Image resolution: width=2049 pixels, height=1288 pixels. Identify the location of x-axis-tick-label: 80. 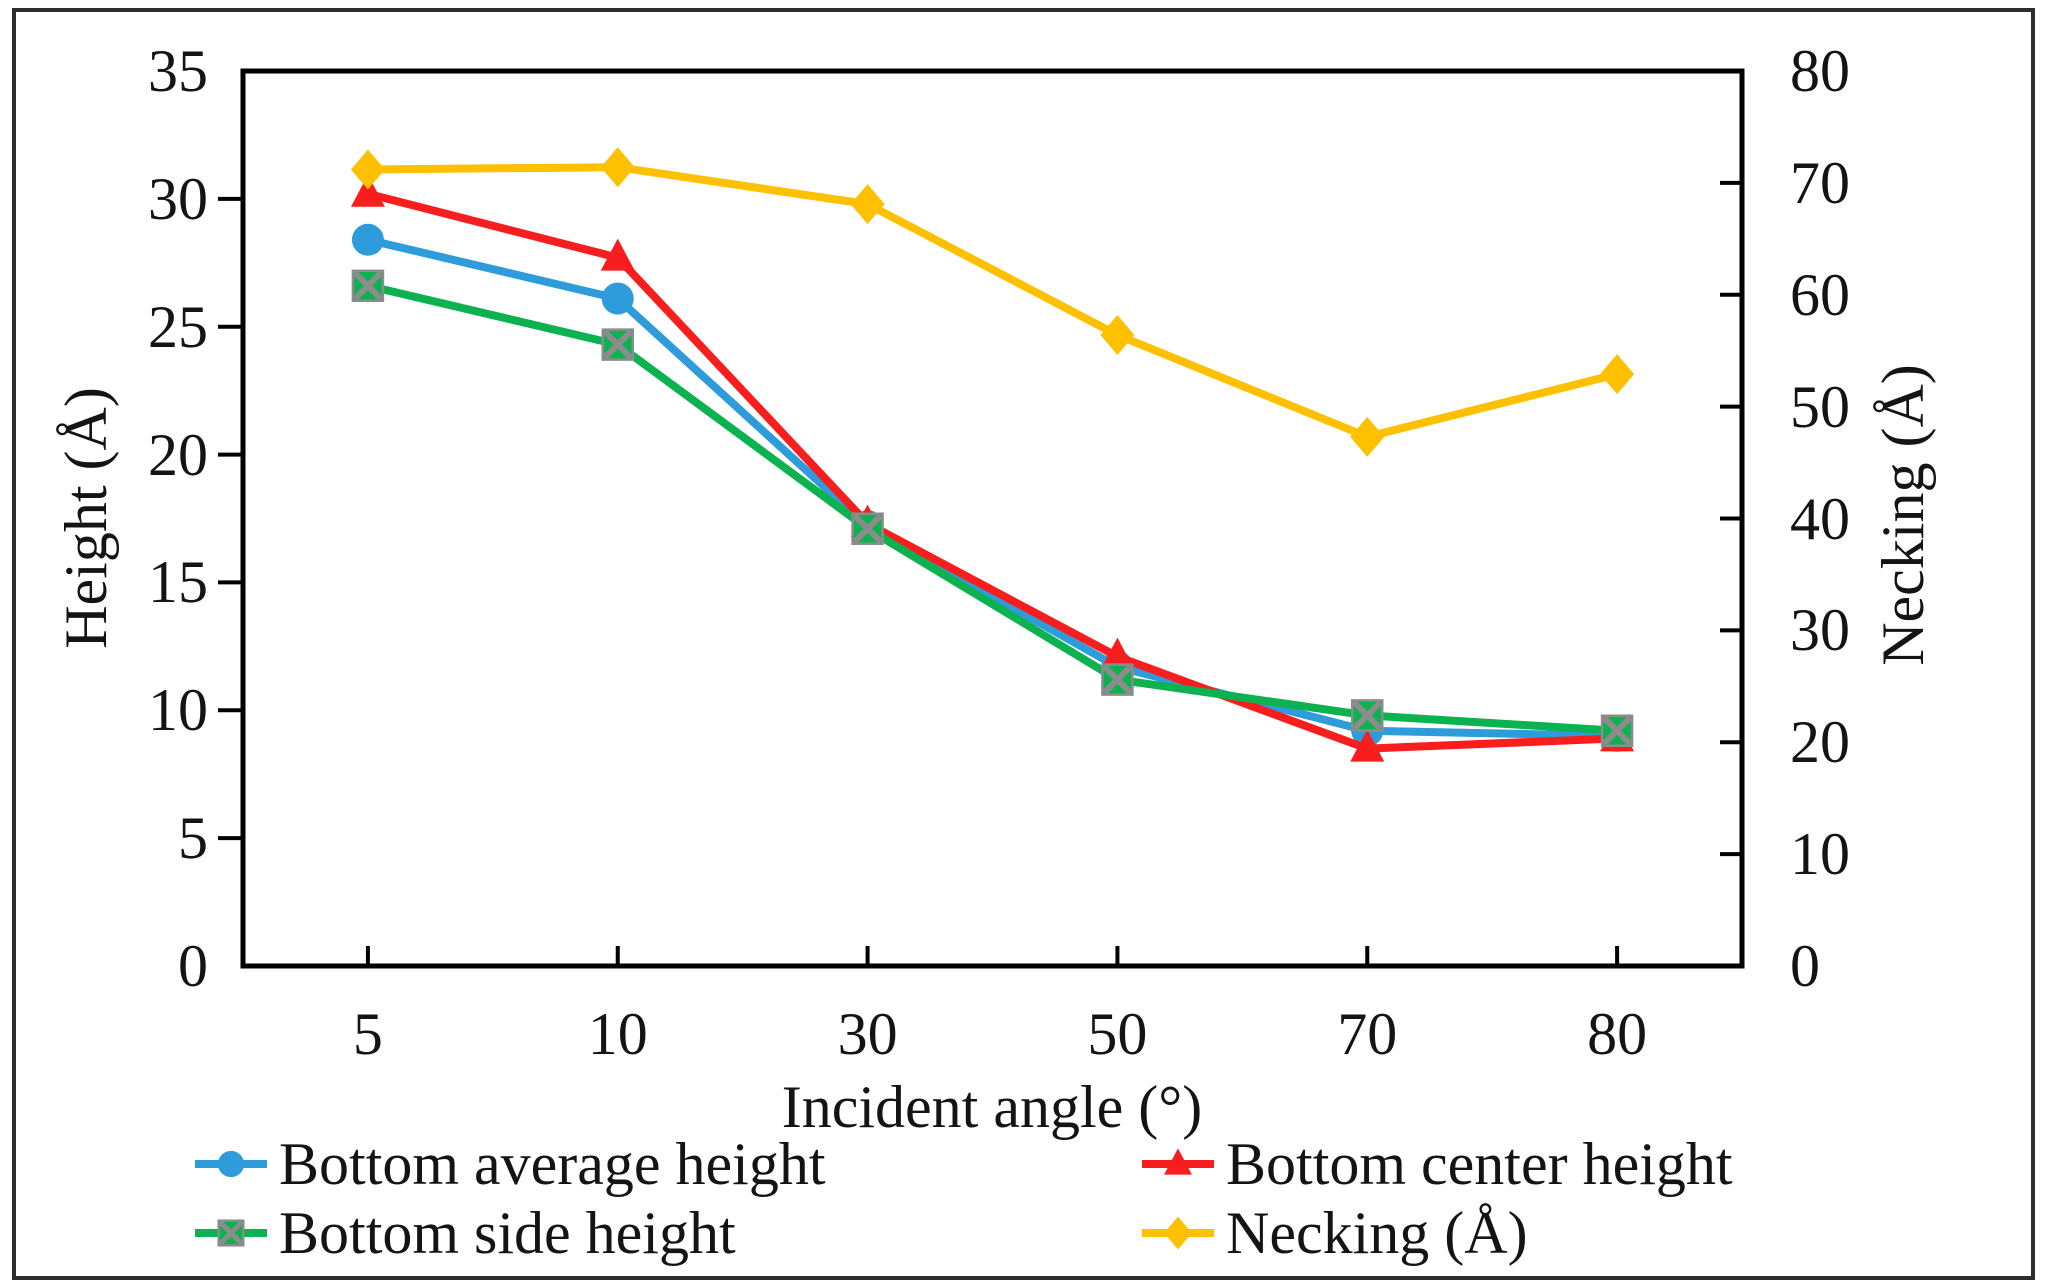
(1617, 1034).